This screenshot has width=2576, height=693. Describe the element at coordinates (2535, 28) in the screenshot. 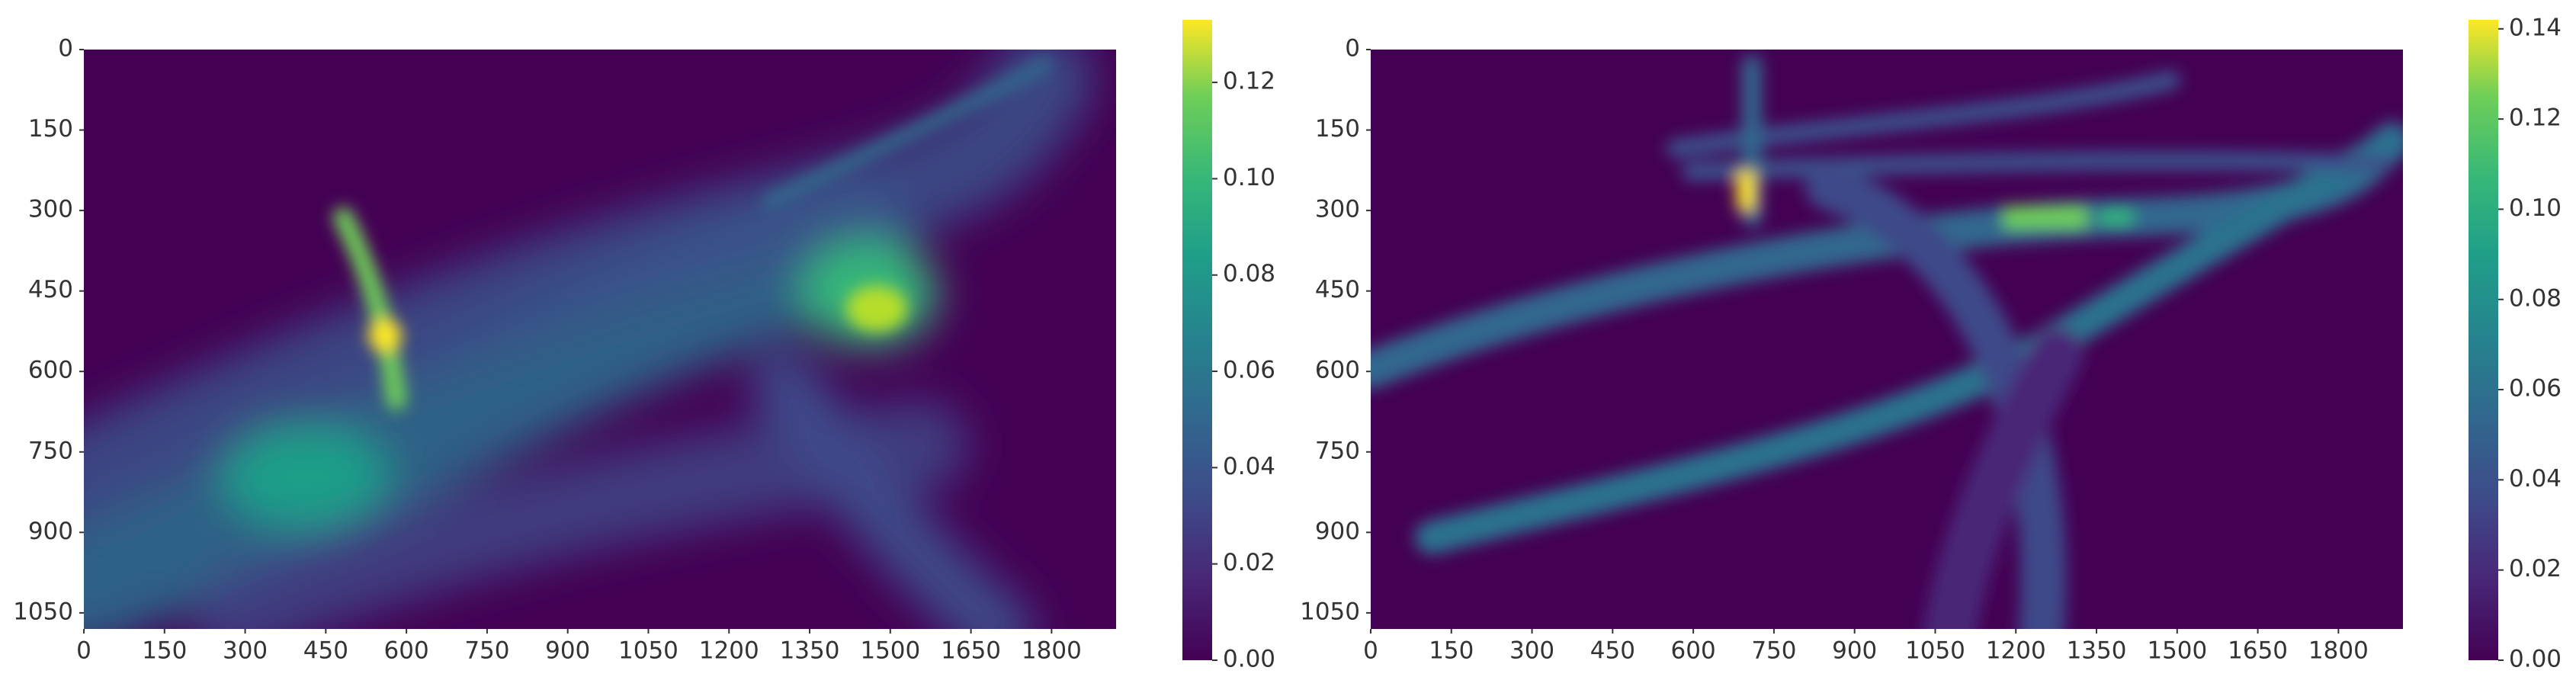

I see `colorbar-tick-label: 0.14` at that location.